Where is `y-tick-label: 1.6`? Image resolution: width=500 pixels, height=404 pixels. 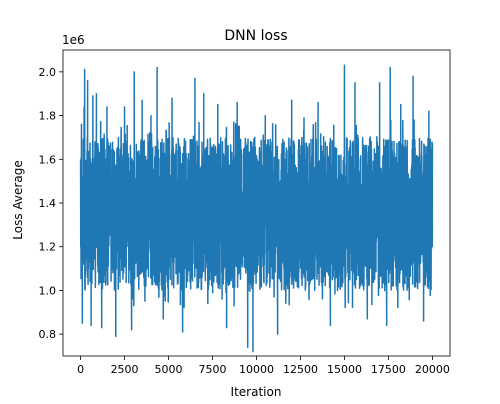
y-tick-label: 1.6 is located at coordinates (48, 159).